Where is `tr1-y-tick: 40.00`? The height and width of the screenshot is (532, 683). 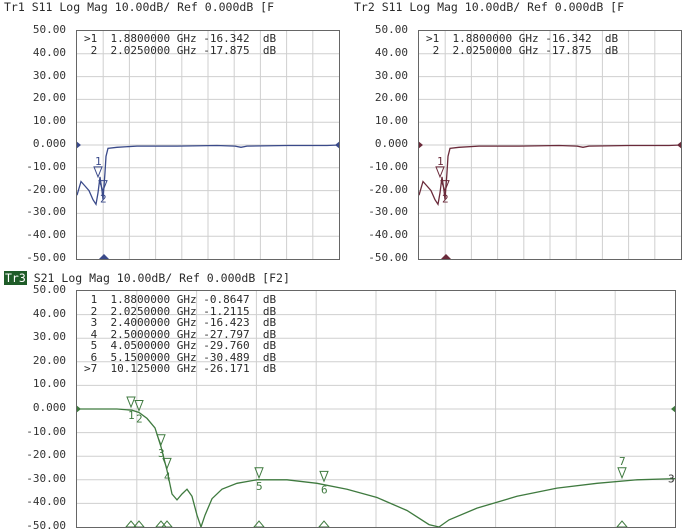 tr1-y-tick: 40.00 is located at coordinates (49, 52).